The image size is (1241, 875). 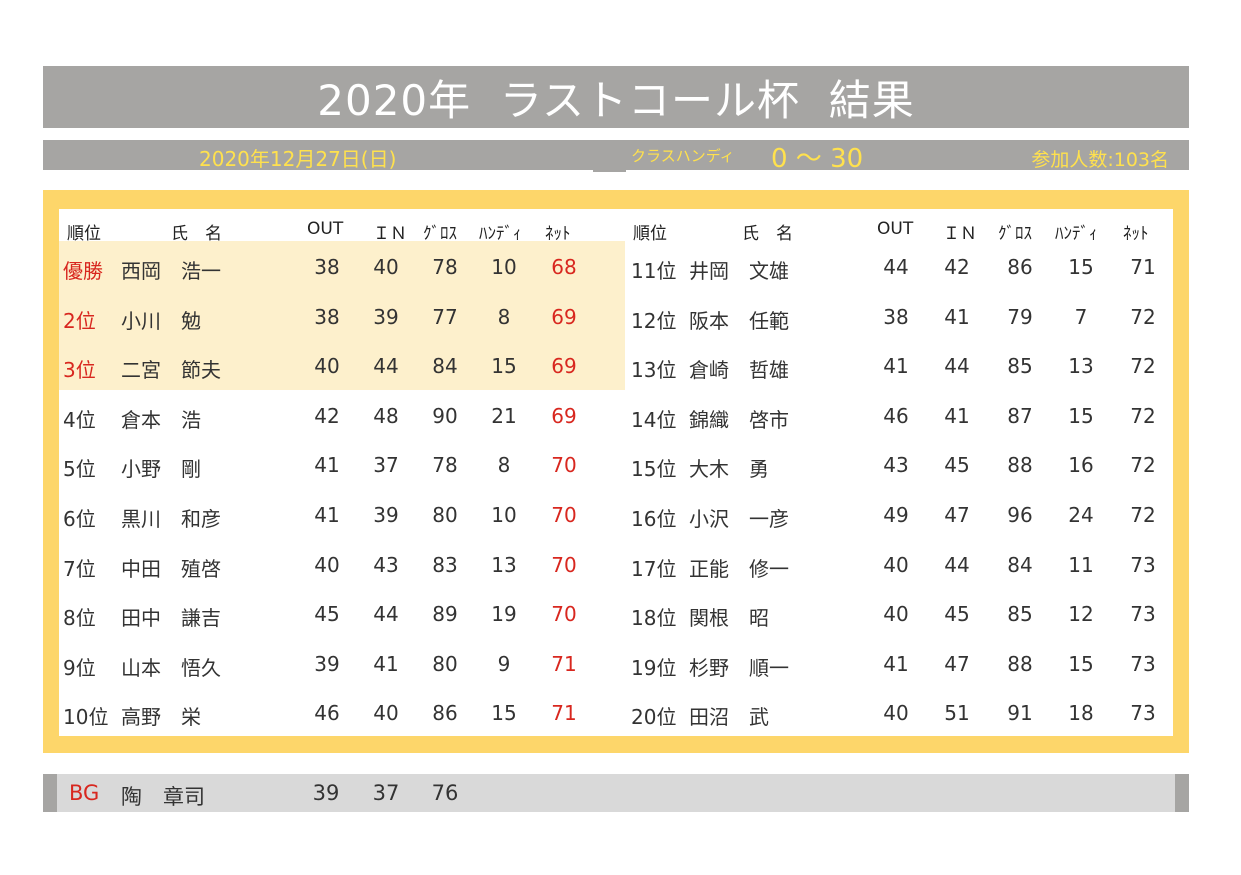 I want to click on table-row: 2位 小川 勉 38 39 77 8 69, so click(x=333, y=317).